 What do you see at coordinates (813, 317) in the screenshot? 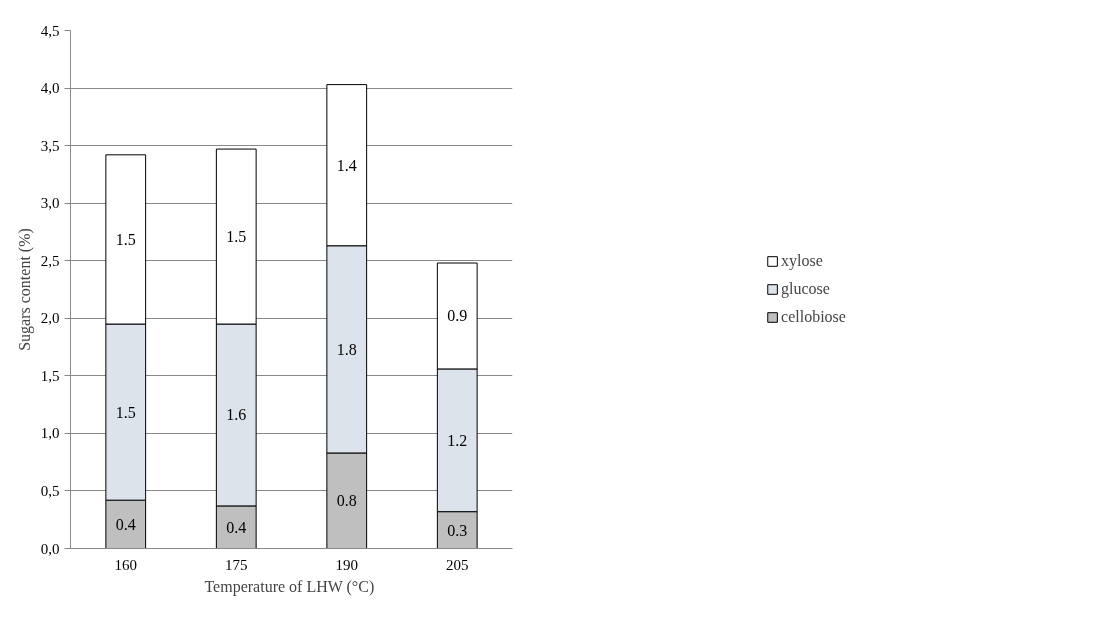
I see `legend-label: cellobiose` at bounding box center [813, 317].